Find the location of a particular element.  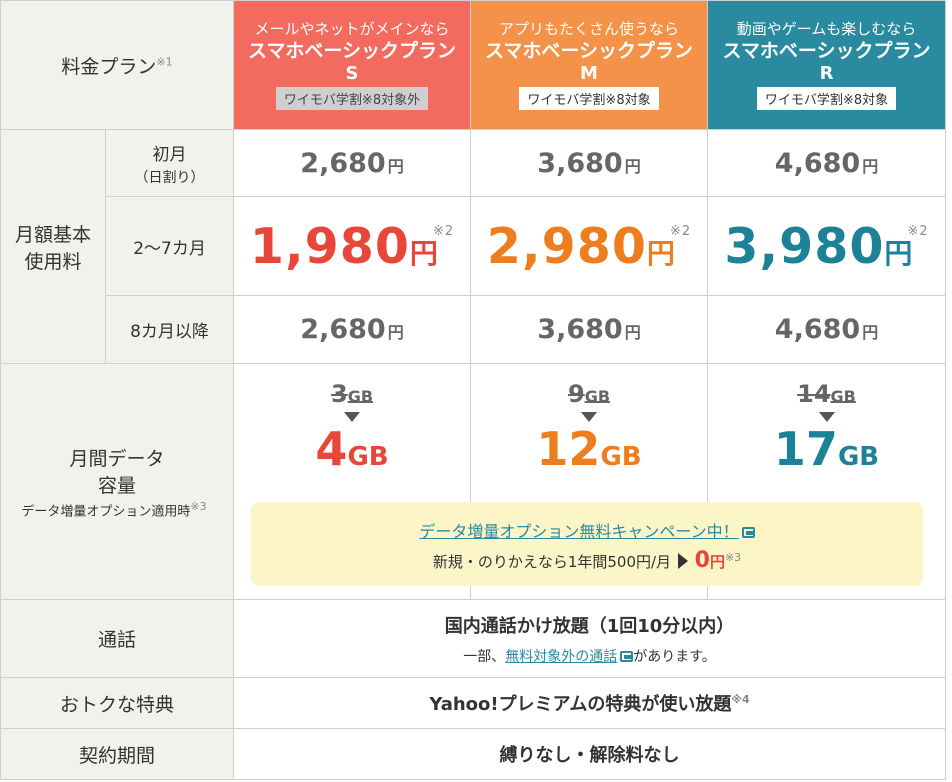

months-2-7-label-cell: 2〜7カ月 is located at coordinates (169, 246).